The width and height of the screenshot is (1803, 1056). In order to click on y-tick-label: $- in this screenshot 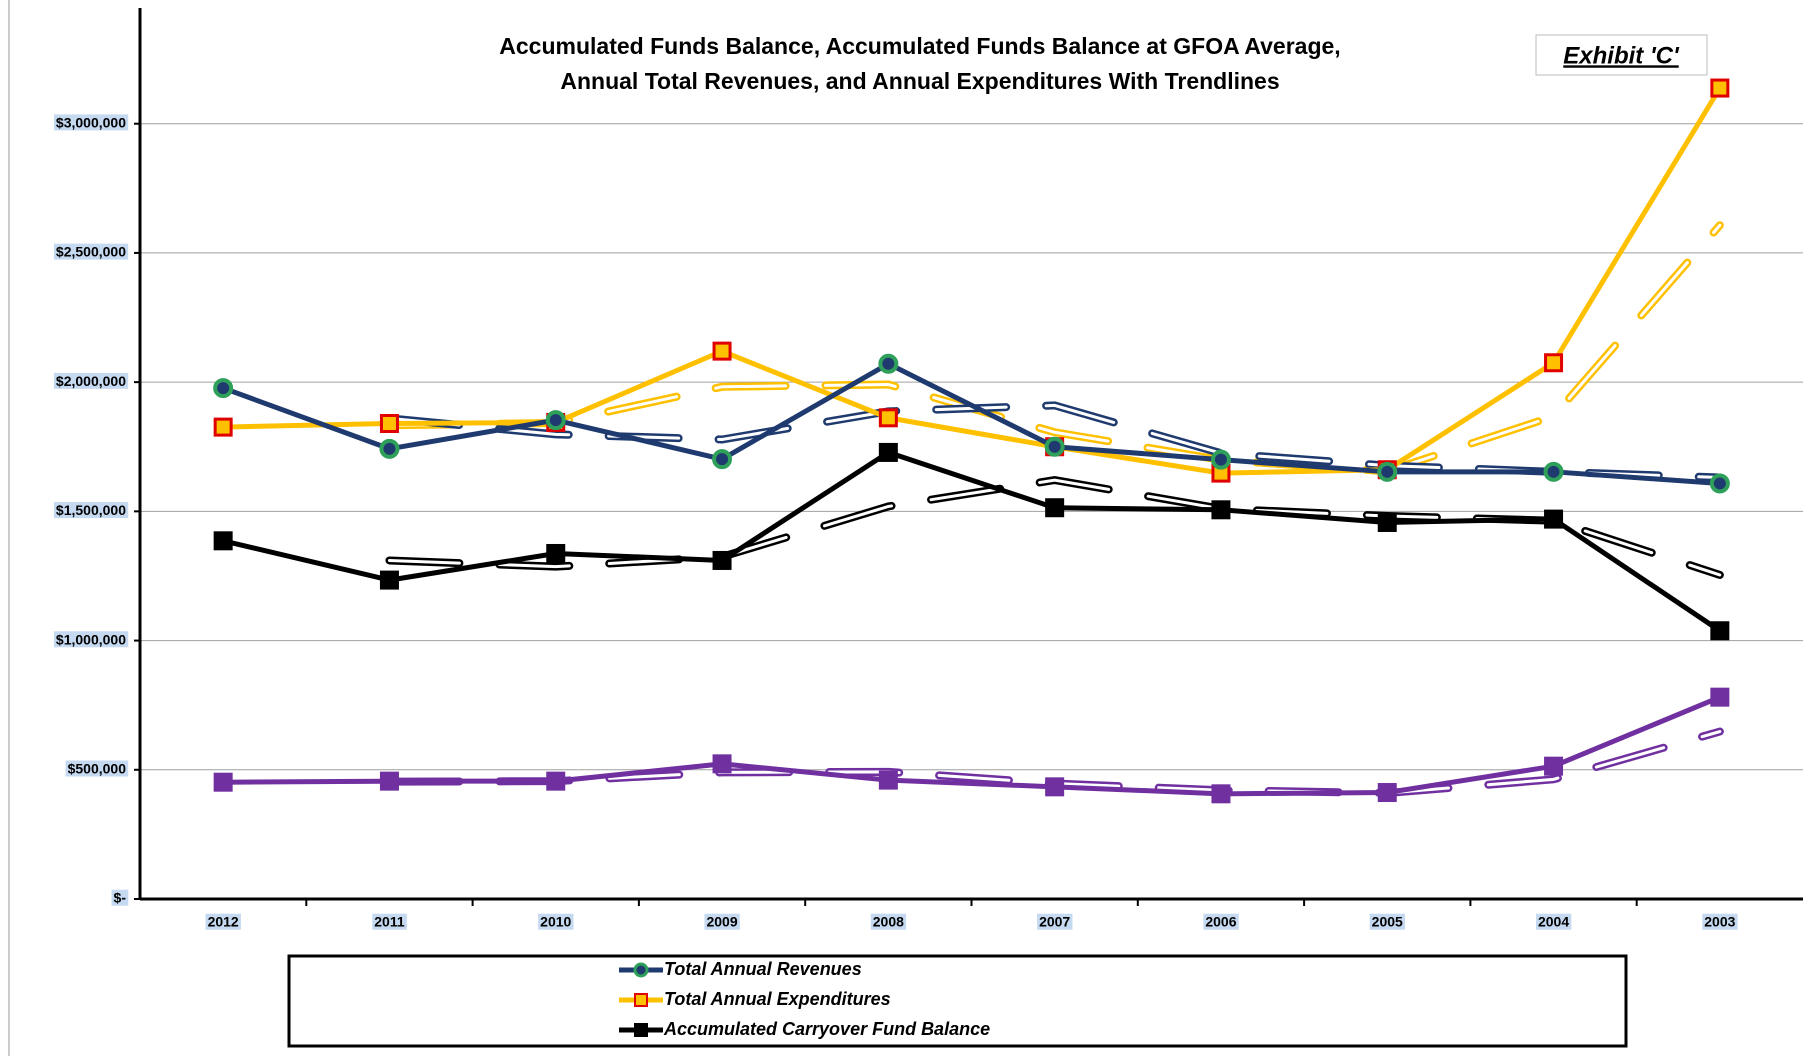, I will do `click(120, 898)`.